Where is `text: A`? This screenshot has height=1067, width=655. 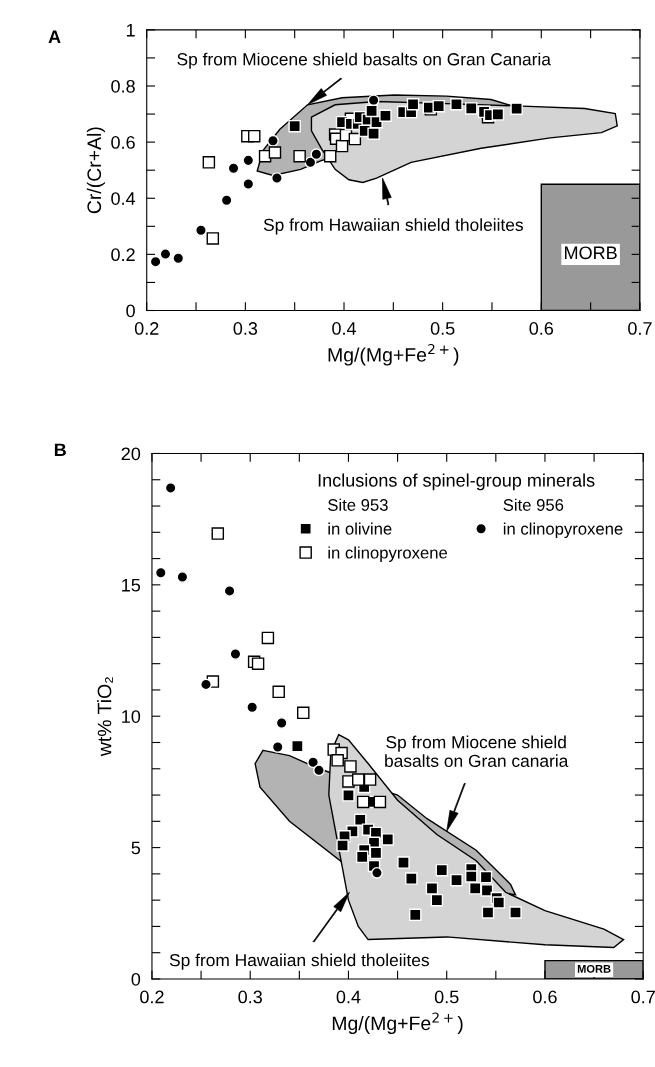 text: A is located at coordinates (54, 36).